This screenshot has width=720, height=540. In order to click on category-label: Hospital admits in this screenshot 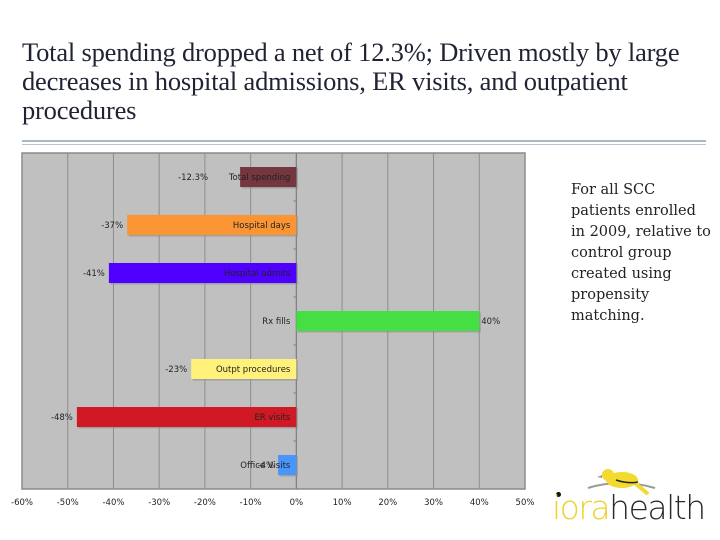, I will do `click(257, 274)`.